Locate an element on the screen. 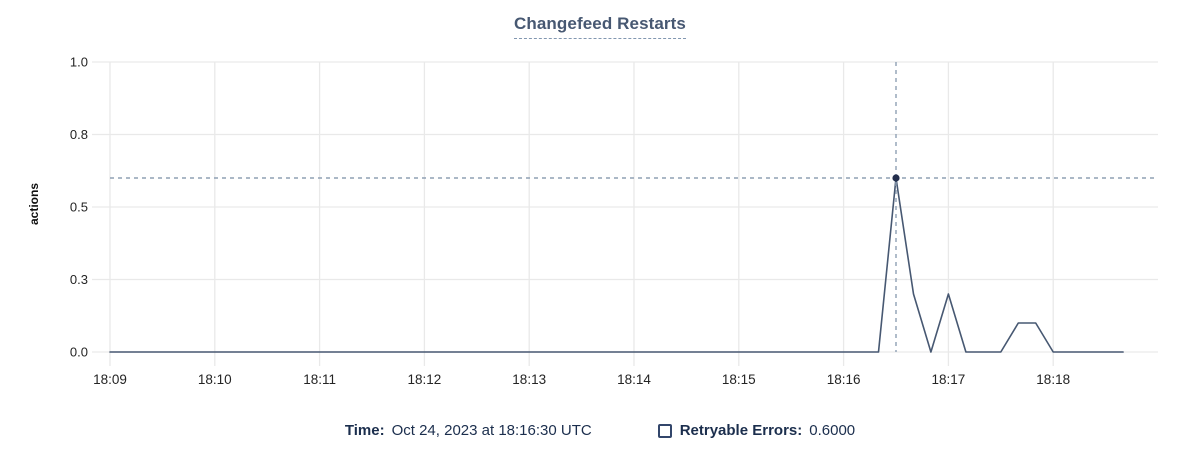  x-tick-label: 18:13 is located at coordinates (529, 379).